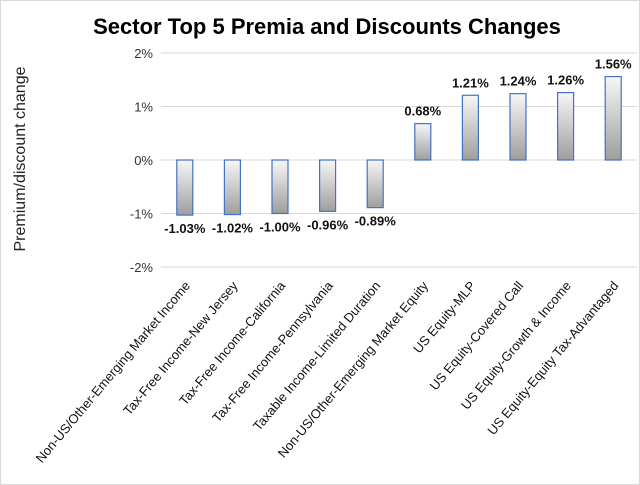  I want to click on data-label: -0.89%, so click(376, 221).